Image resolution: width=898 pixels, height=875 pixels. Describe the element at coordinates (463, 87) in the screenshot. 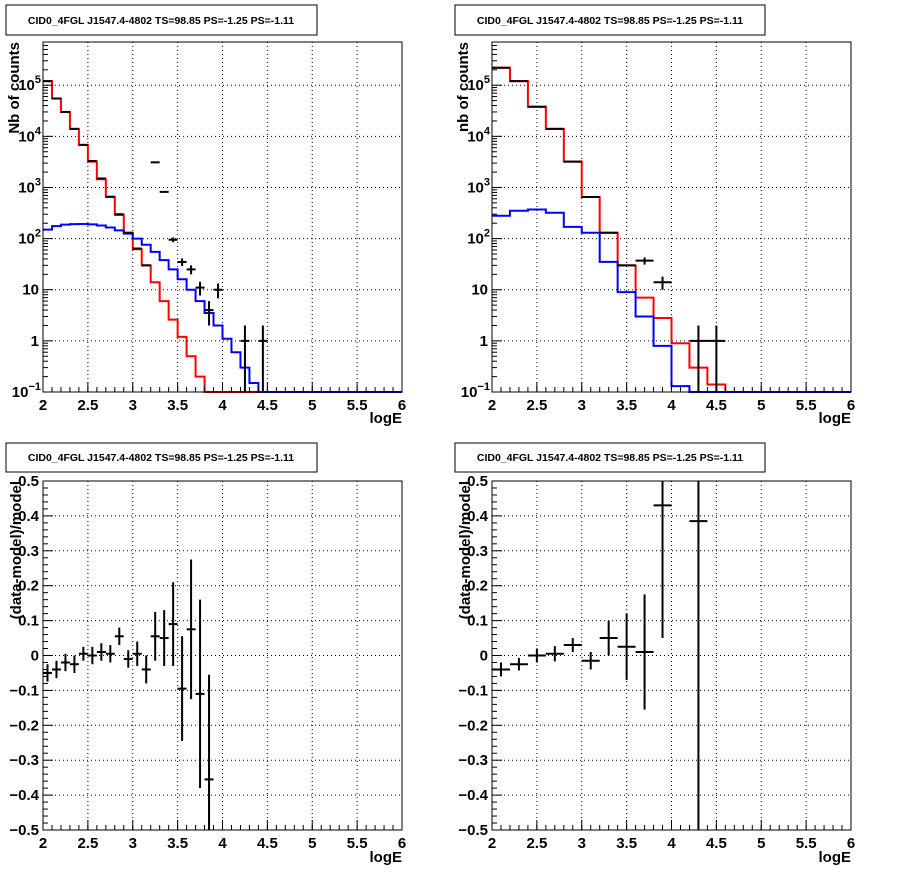

I see `y-axis-title: nb of counts` at that location.